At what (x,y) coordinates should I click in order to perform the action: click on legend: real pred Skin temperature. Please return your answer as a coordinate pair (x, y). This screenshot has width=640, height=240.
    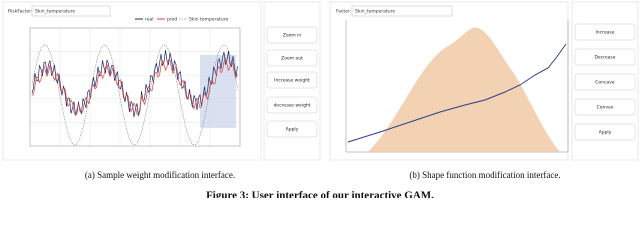
    Looking at the image, I should click on (182, 20).